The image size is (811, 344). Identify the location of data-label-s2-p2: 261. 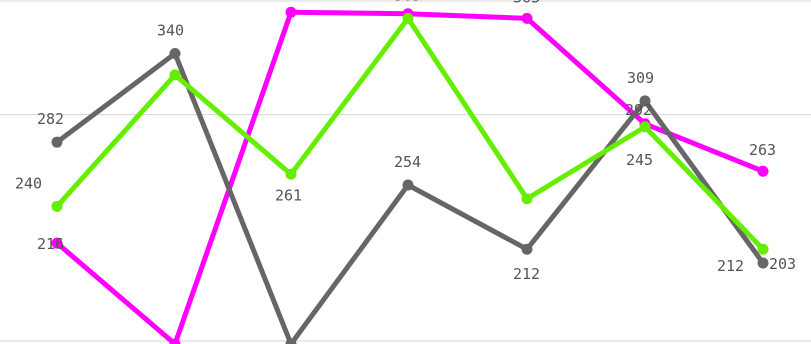
(288, 195).